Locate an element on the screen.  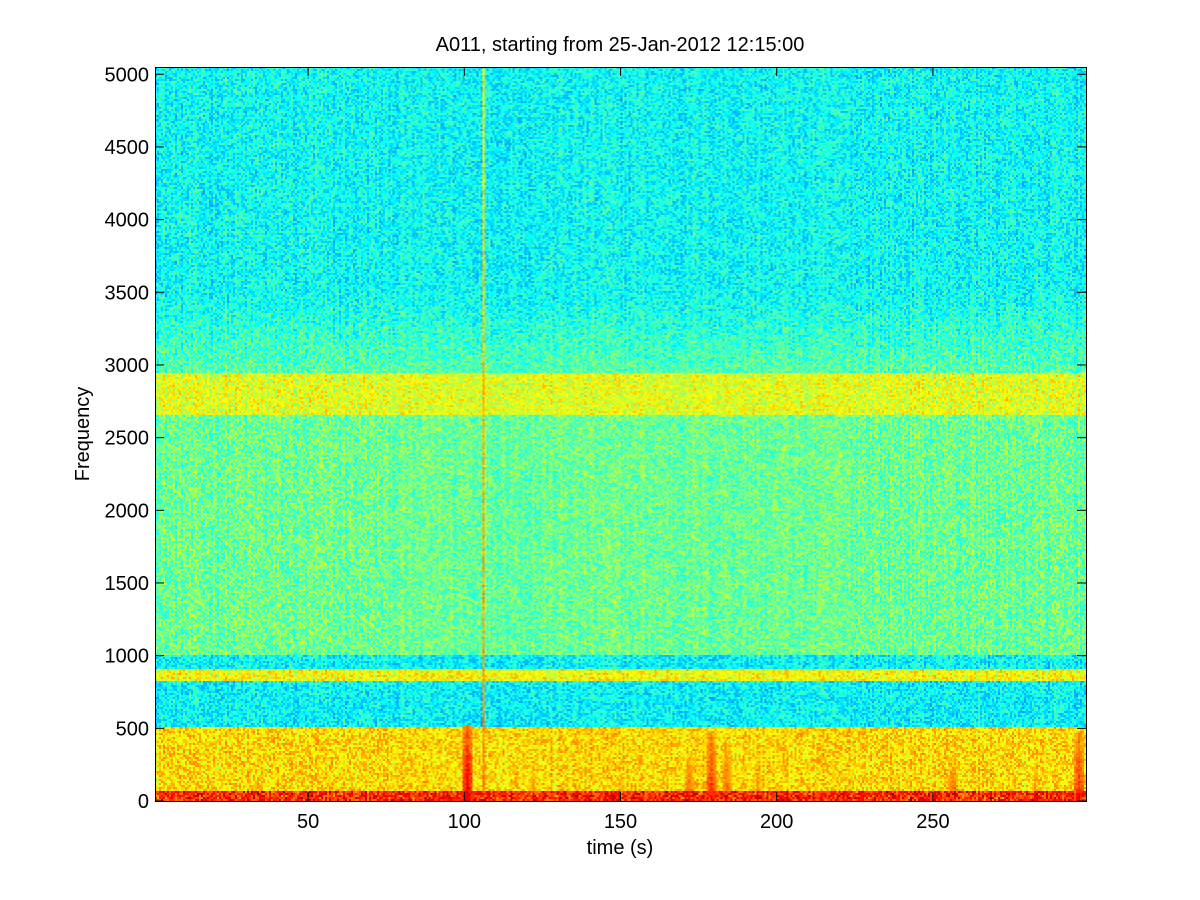
y-tick-label: 1000 is located at coordinates (127, 657).